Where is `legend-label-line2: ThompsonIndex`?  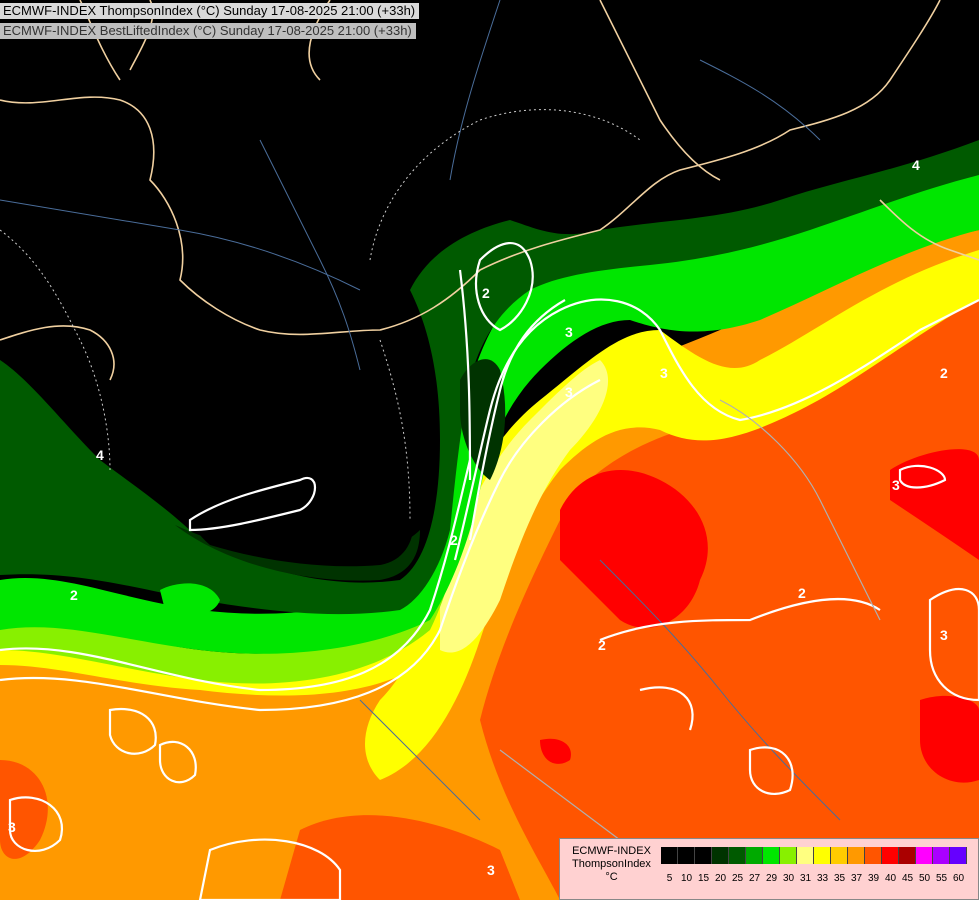 legend-label-line2: ThompsonIndex is located at coordinates (611, 864).